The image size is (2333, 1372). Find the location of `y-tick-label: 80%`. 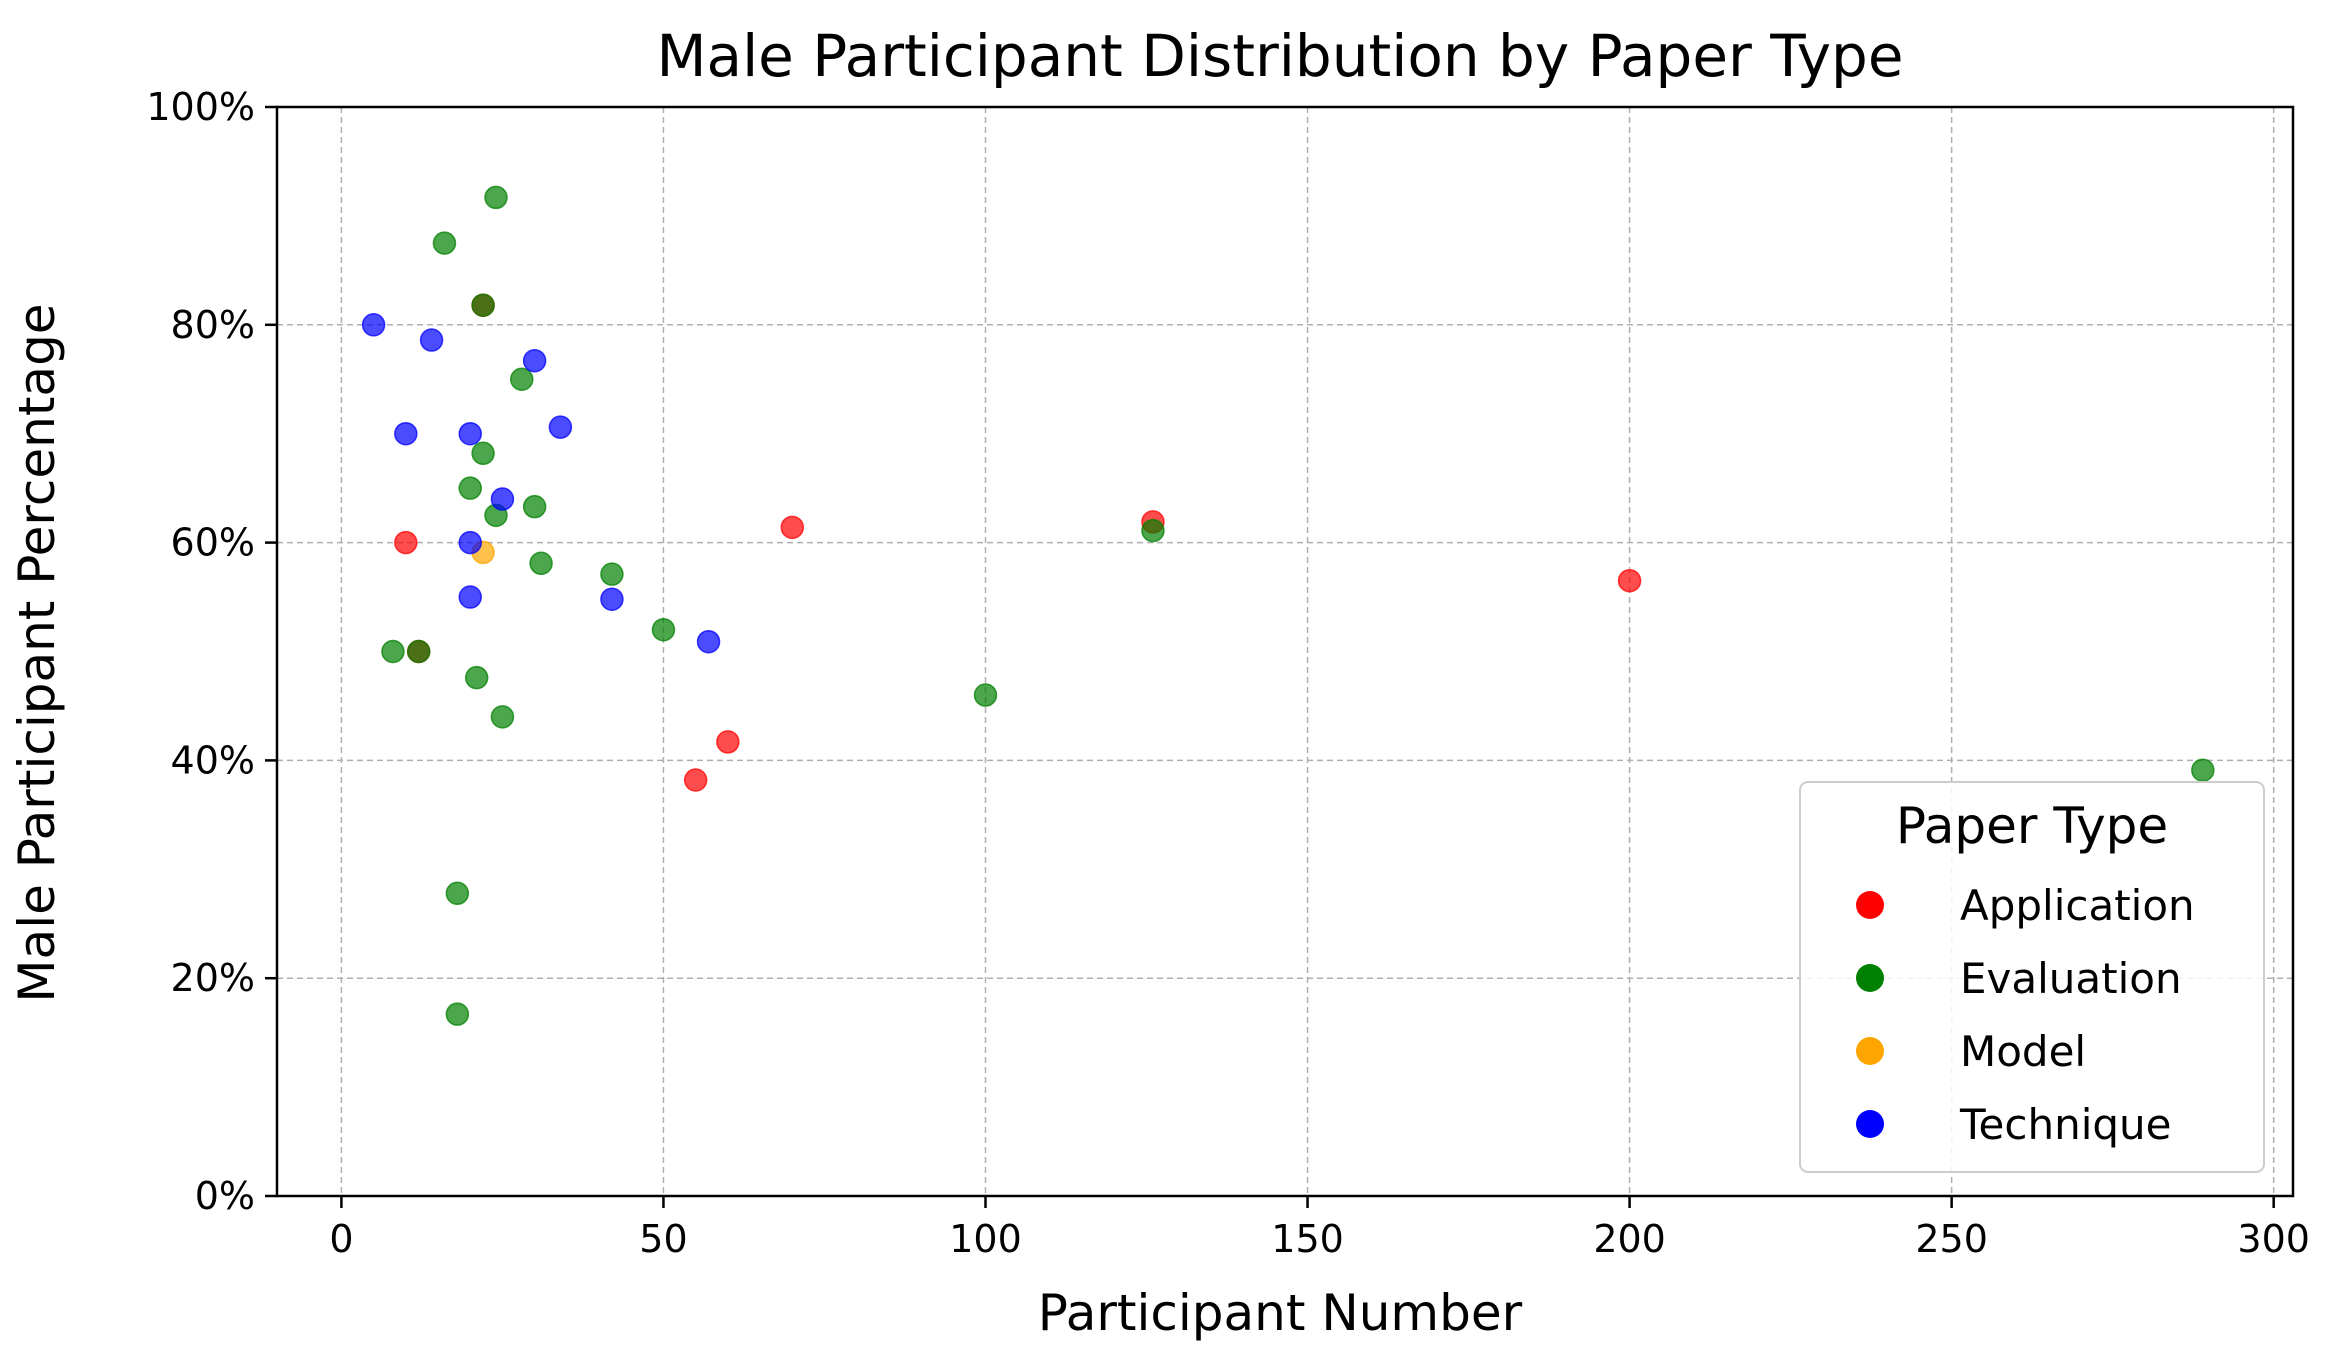

y-tick-label: 80% is located at coordinates (213, 325).